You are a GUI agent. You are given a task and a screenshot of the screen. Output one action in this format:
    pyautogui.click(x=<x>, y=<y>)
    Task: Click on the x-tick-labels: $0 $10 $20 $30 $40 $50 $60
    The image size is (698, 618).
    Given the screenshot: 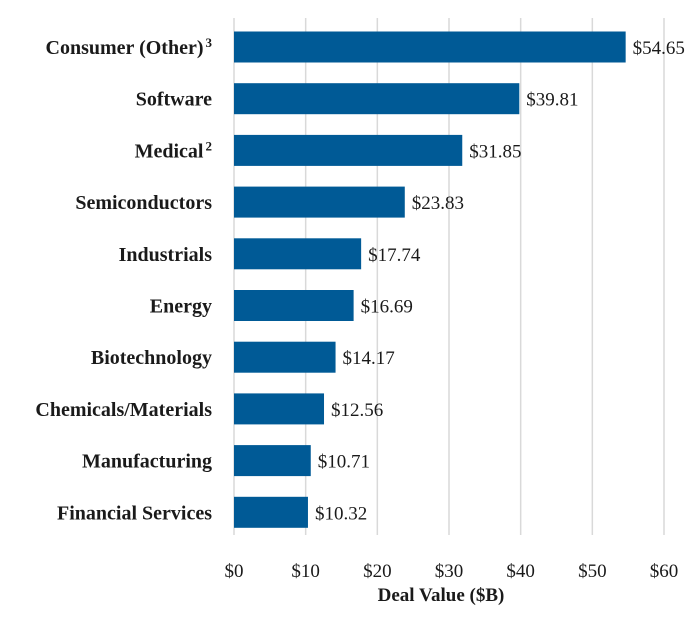 What is the action you would take?
    pyautogui.click(x=452, y=571)
    